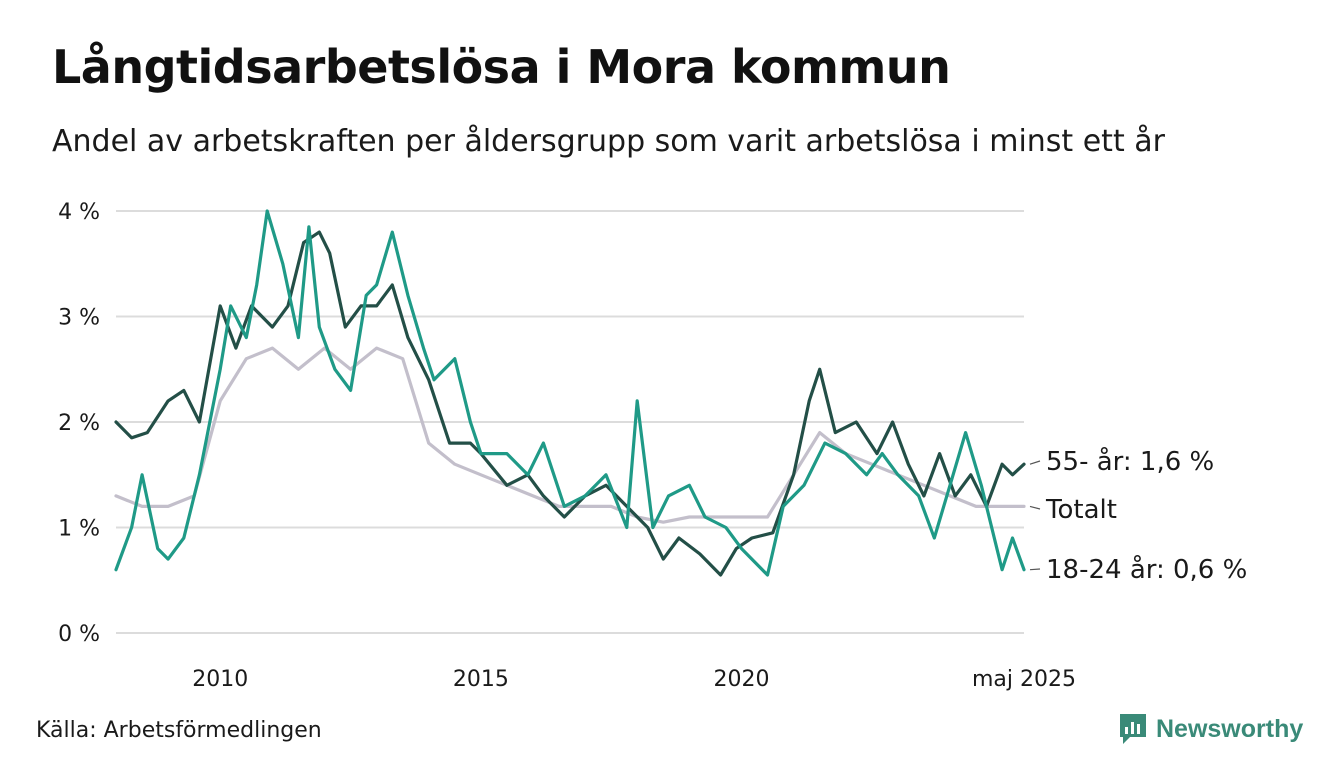  Describe the element at coordinates (179, 730) in the screenshot. I see `source-note: Källa: Arbetsförmedlingen` at that location.